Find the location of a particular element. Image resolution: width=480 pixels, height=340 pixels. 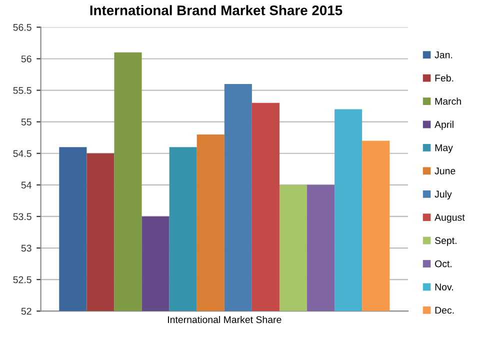

legend-label: Dec. is located at coordinates (444, 310).